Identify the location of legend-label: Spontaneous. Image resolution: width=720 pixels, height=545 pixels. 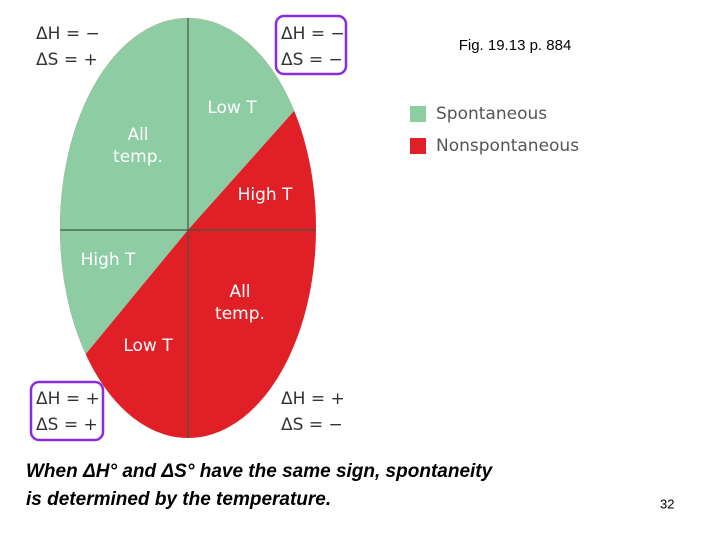
(491, 114).